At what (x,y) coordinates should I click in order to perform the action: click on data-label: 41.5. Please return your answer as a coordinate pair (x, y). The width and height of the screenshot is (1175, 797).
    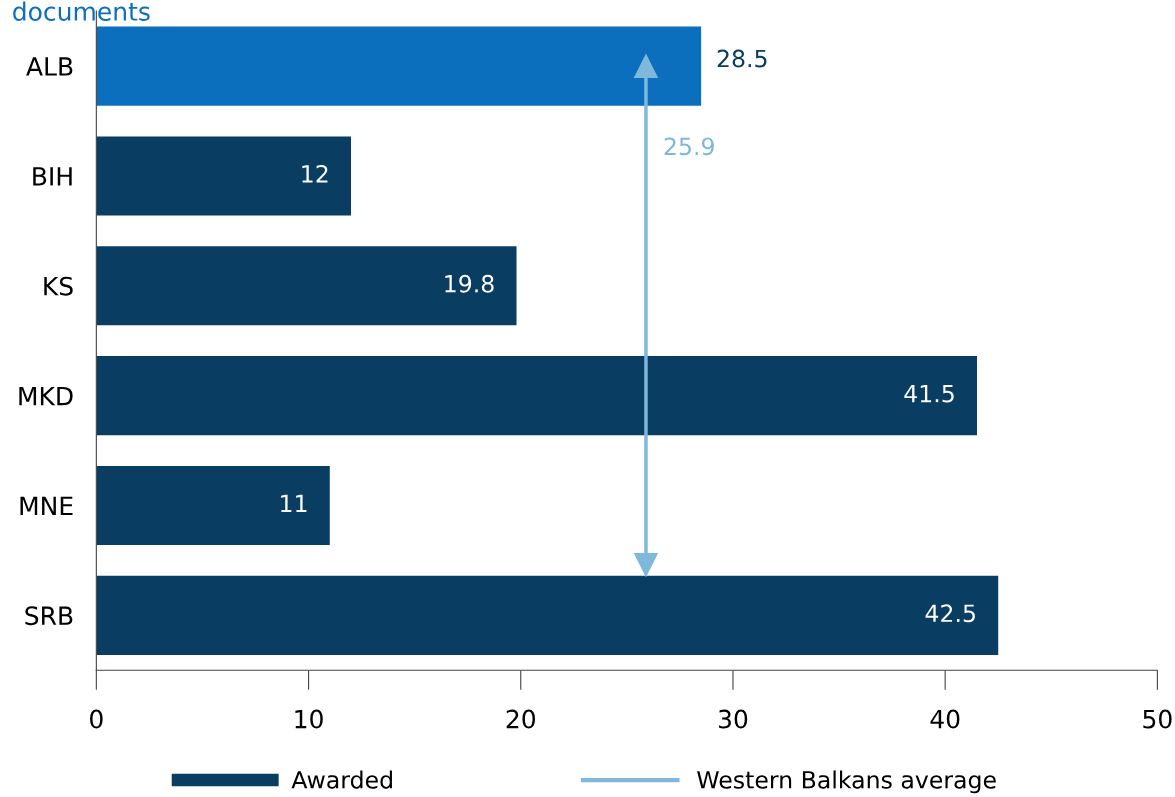
    Looking at the image, I should click on (929, 393).